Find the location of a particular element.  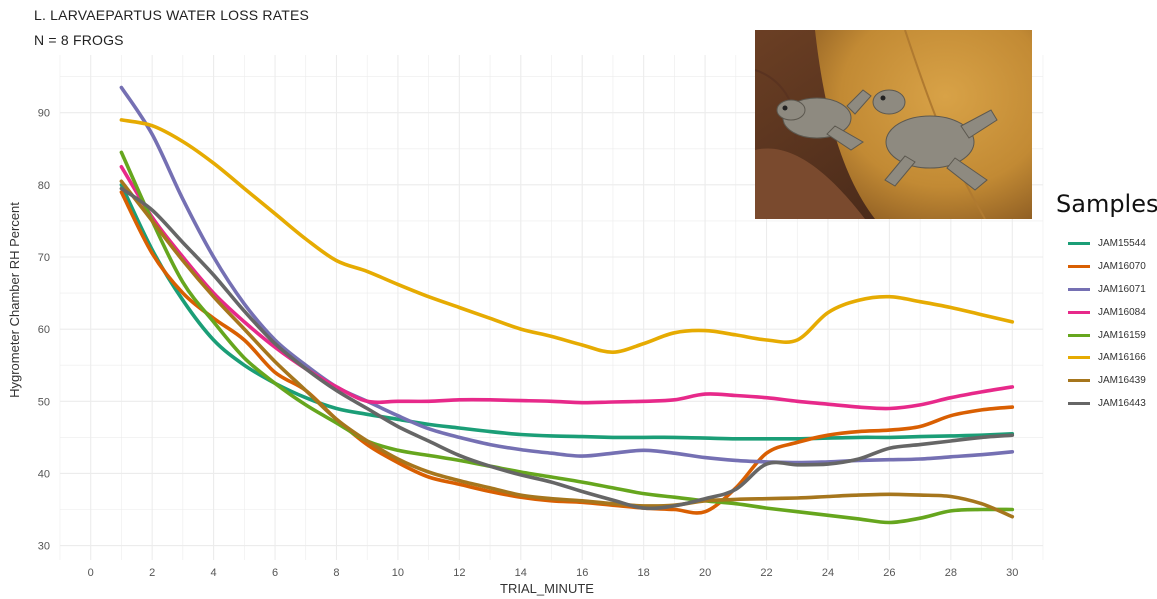

x-tick-label: 18 is located at coordinates (644, 573).